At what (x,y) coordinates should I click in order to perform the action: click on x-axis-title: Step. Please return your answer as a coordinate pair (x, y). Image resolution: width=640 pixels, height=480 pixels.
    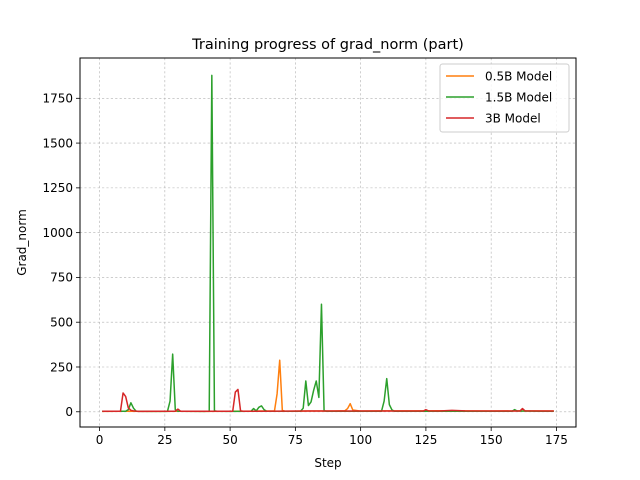
    Looking at the image, I should click on (327, 463).